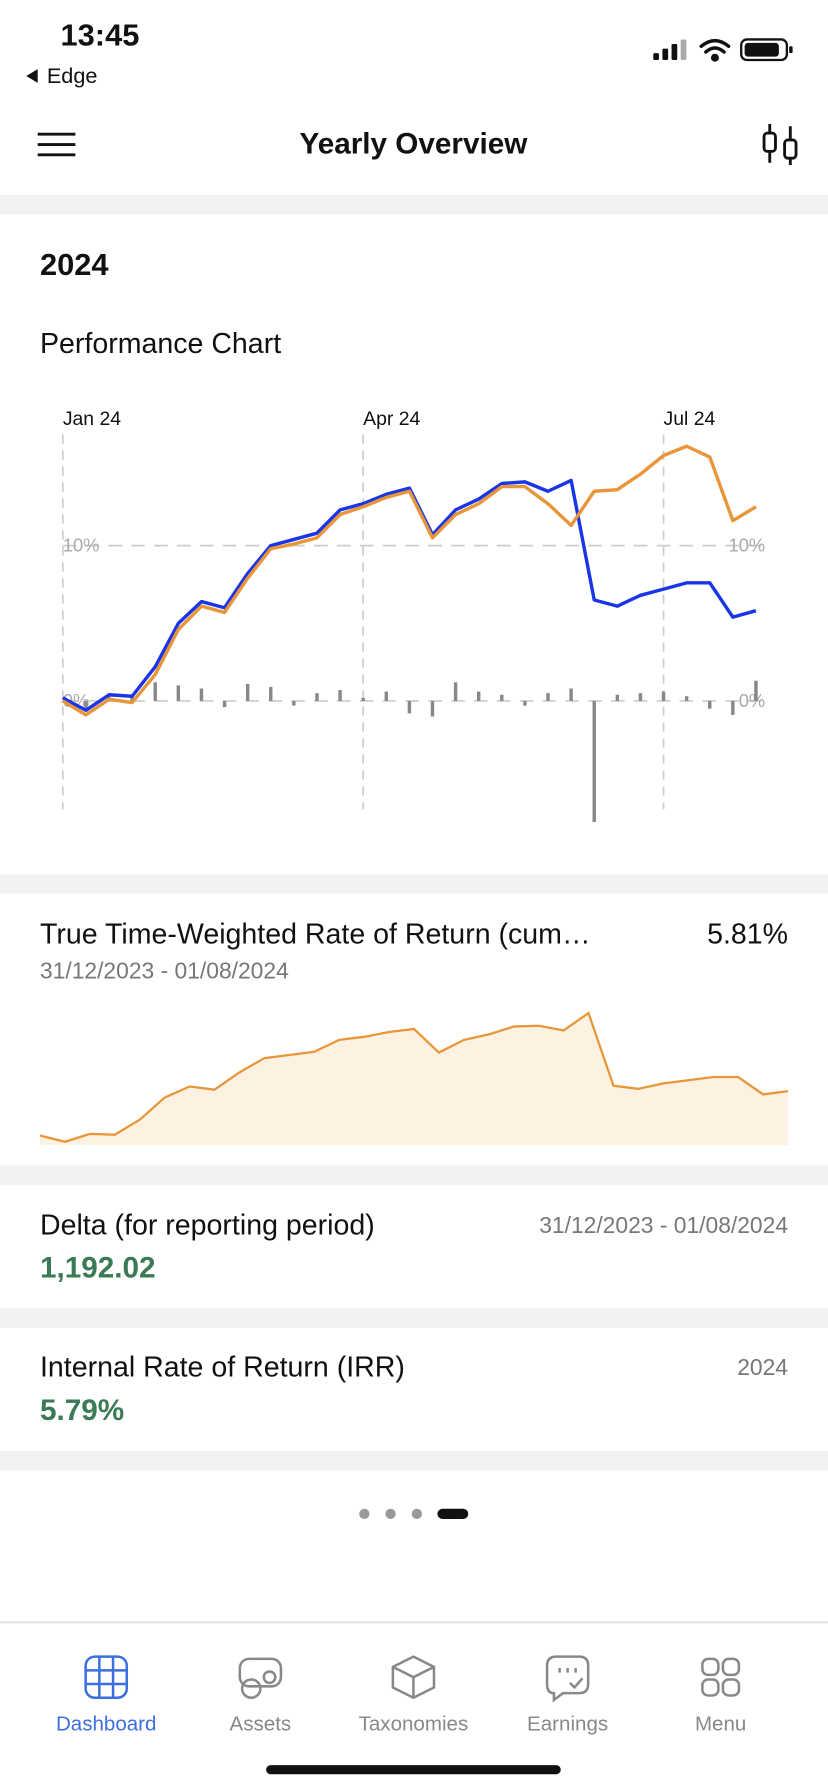  I want to click on tab-label: Earnings, so click(567, 1724).